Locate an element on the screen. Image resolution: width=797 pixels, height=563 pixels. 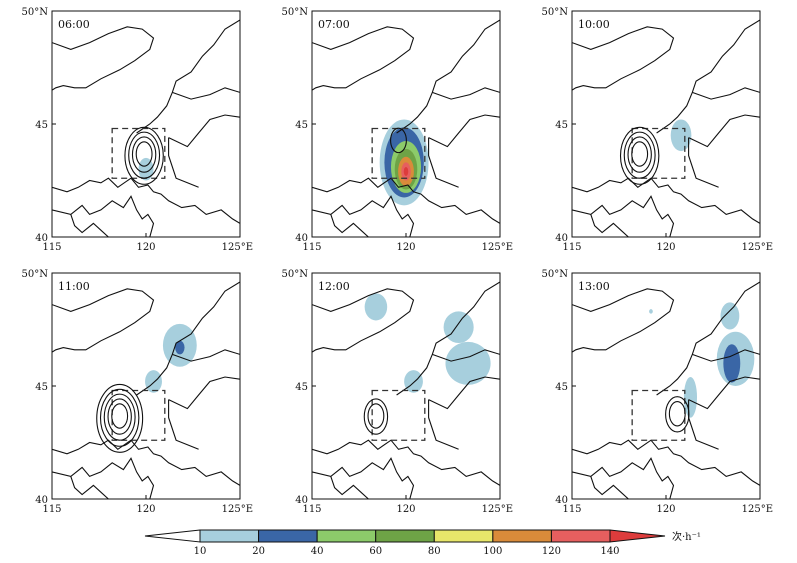
colorbar-label: 60 is located at coordinates (375, 551).